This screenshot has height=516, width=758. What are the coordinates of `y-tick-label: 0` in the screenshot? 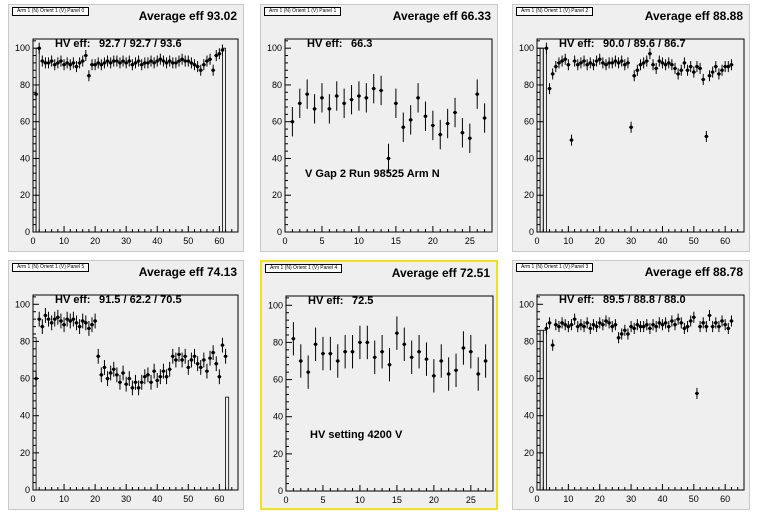 It's located at (279, 232).